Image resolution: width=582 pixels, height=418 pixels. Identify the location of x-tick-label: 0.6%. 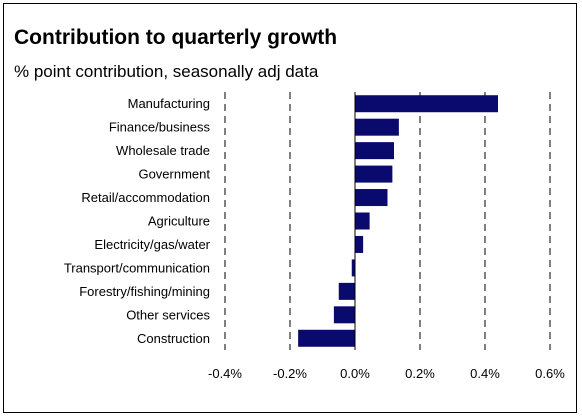
(550, 373).